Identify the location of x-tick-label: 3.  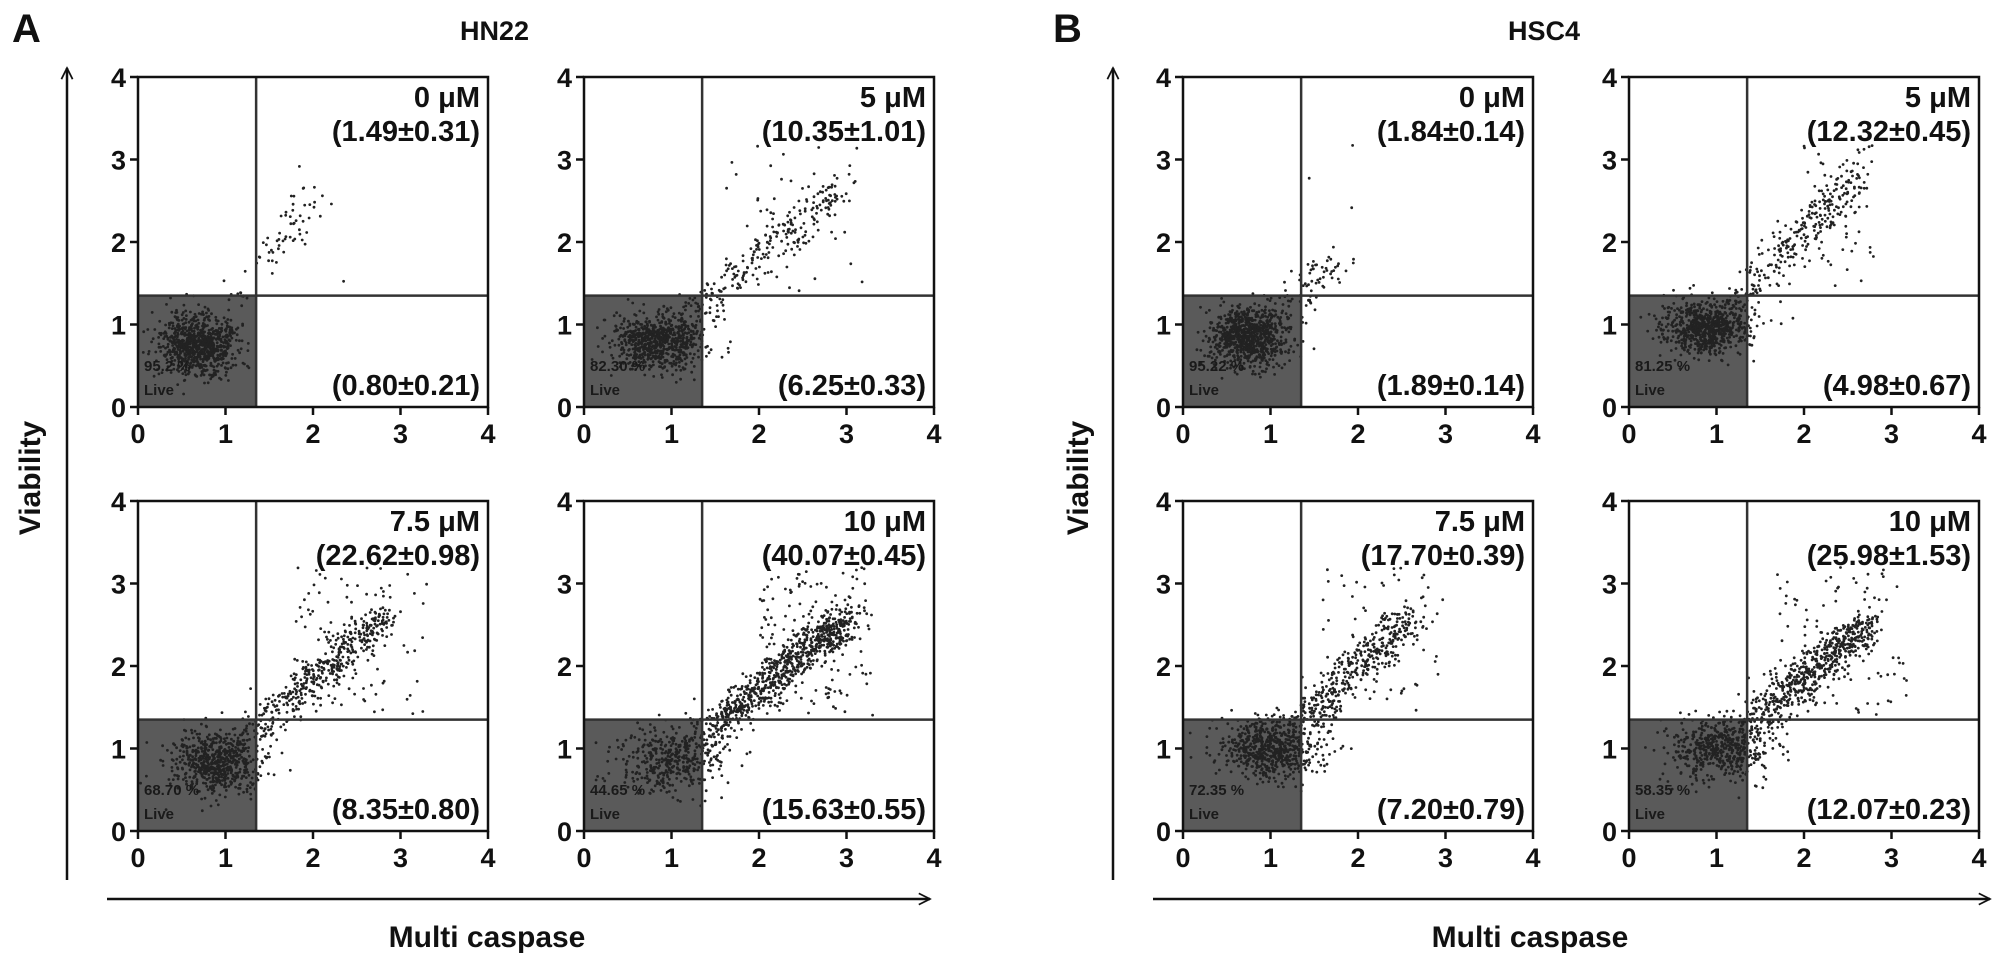
(400, 858).